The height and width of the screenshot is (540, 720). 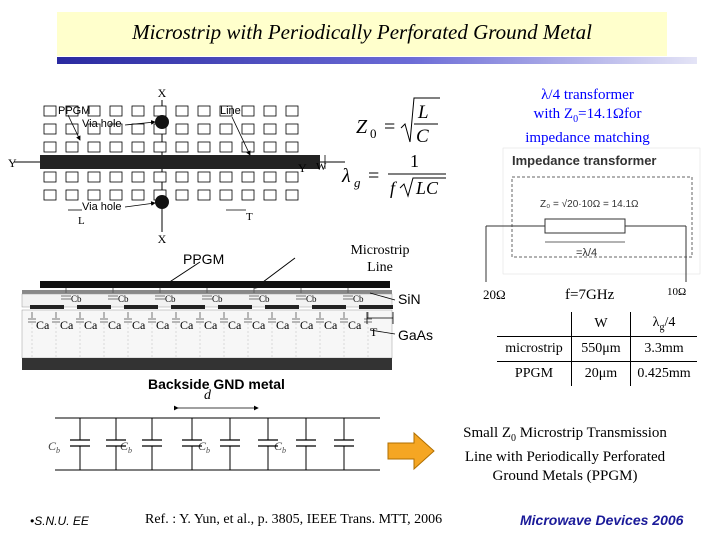 I want to click on label-y-left: Y, so click(x=12, y=163).